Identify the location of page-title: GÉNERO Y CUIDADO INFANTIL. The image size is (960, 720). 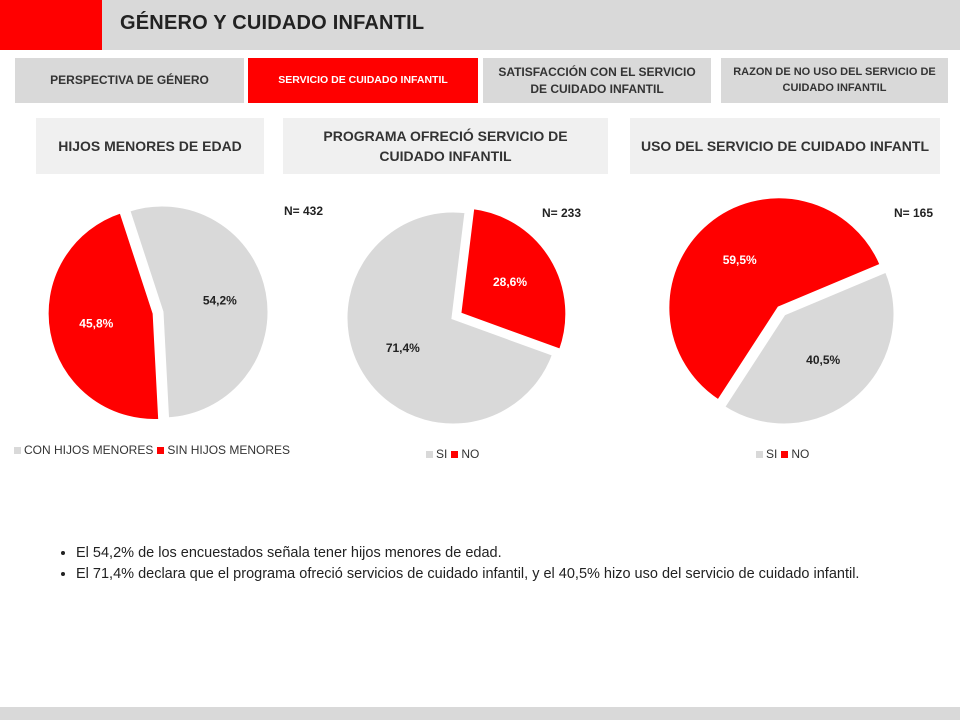
(272, 23).